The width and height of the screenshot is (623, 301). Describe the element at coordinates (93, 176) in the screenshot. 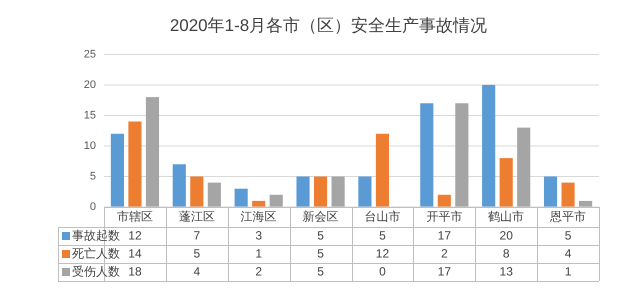

I see `y-tick-label: 5` at that location.